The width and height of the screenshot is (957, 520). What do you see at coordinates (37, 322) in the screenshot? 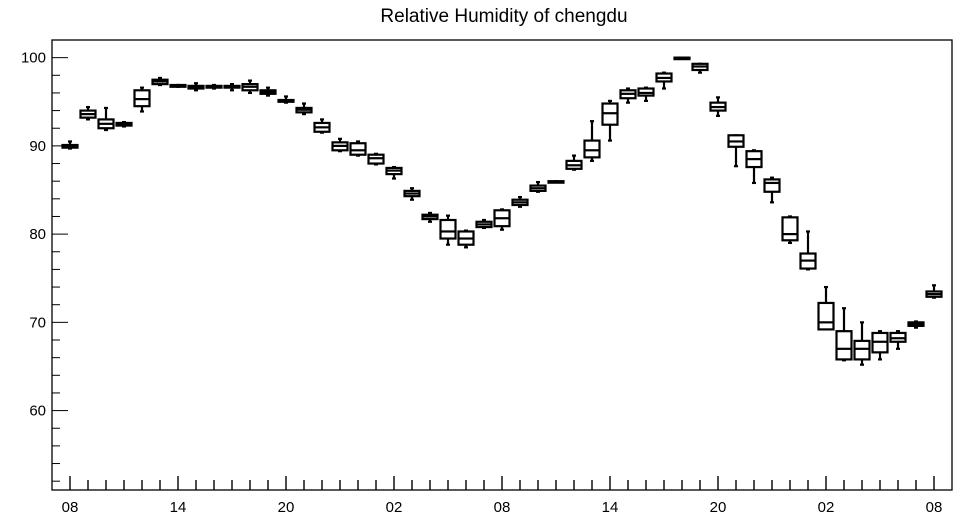
I see `y-tick-label: 70` at bounding box center [37, 322].